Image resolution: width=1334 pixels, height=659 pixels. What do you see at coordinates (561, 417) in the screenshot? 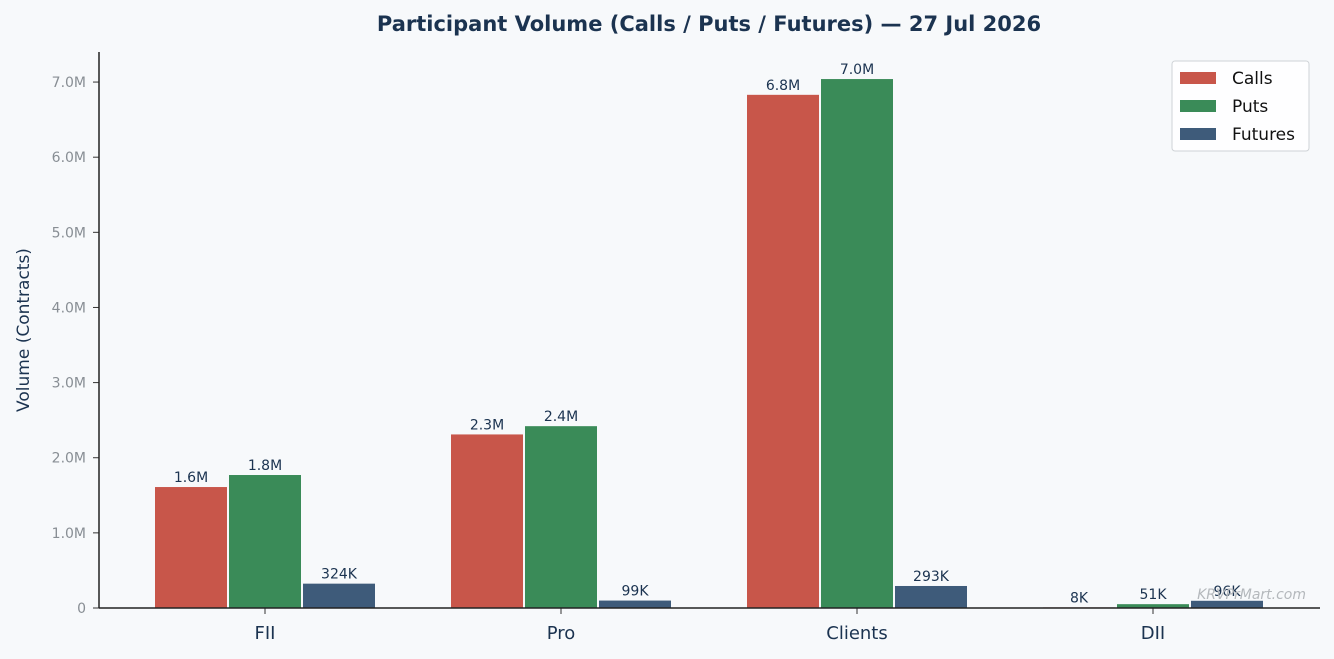
I see `data-label-puts-pro: 2.4M` at bounding box center [561, 417].